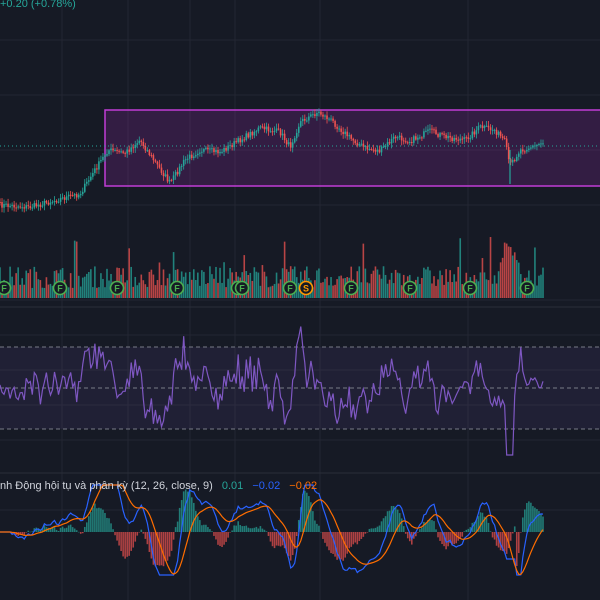  What do you see at coordinates (303, 486) in the screenshot?
I see `macd-signal-value: −0.02` at bounding box center [303, 486].